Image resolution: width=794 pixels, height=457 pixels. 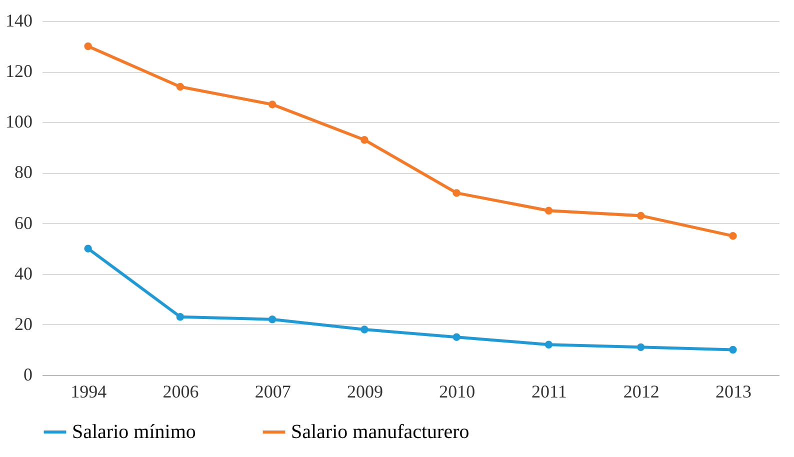 I want to click on x-tick-label: 2007, so click(x=272, y=392).